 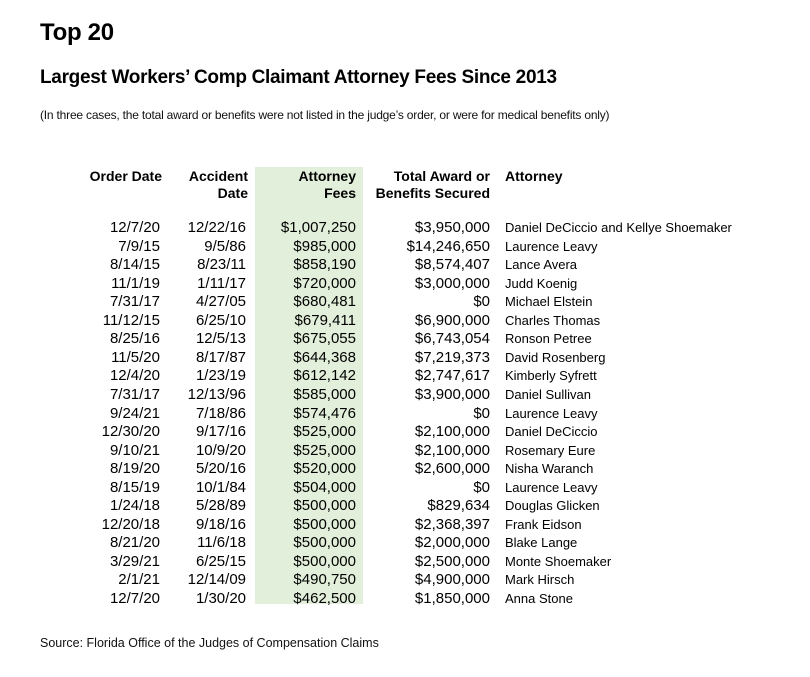 What do you see at coordinates (543, 524) in the screenshot?
I see `attorney-cell: Frank Eidson` at bounding box center [543, 524].